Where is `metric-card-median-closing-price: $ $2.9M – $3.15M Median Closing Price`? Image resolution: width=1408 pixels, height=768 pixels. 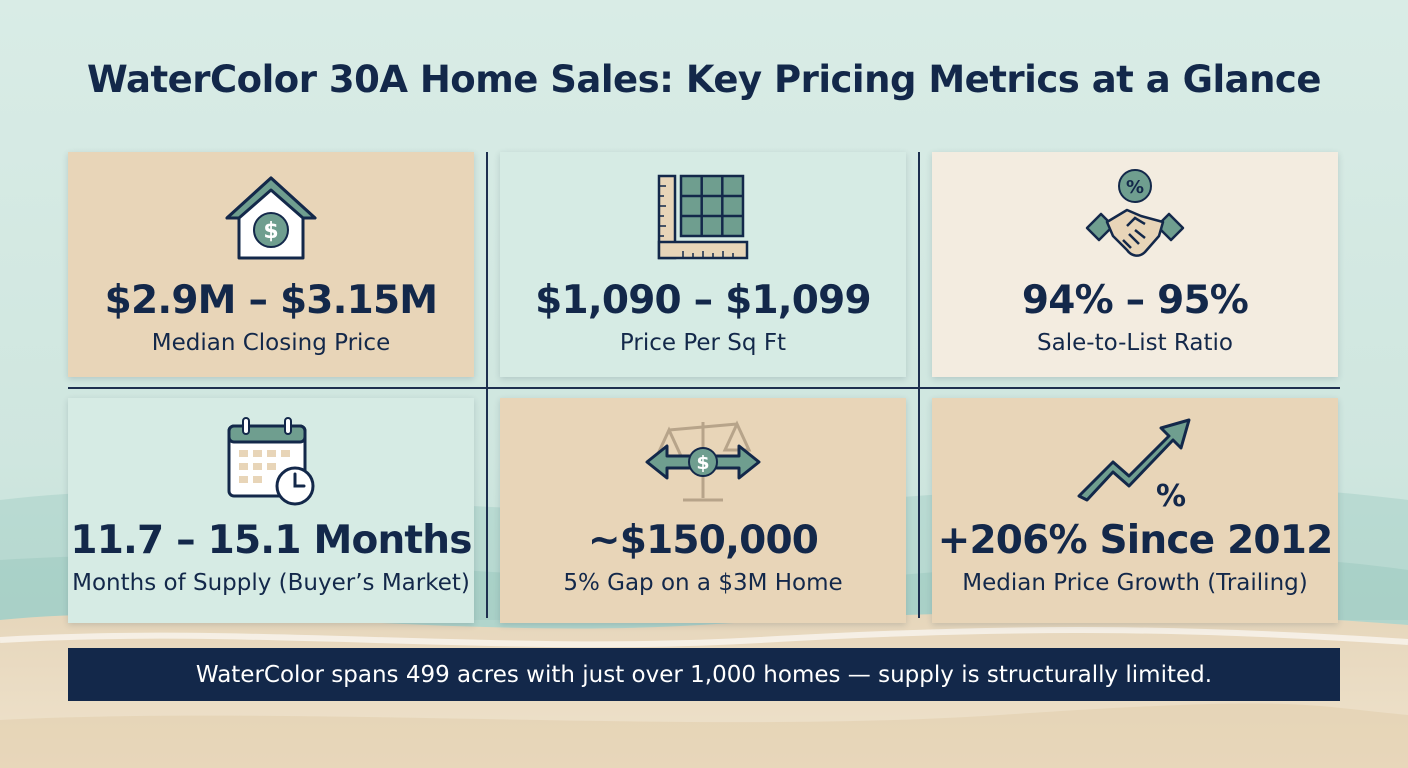 metric-card-median-closing-price: $ $2.9M – $3.15M Median Closing Price is located at coordinates (271, 264).